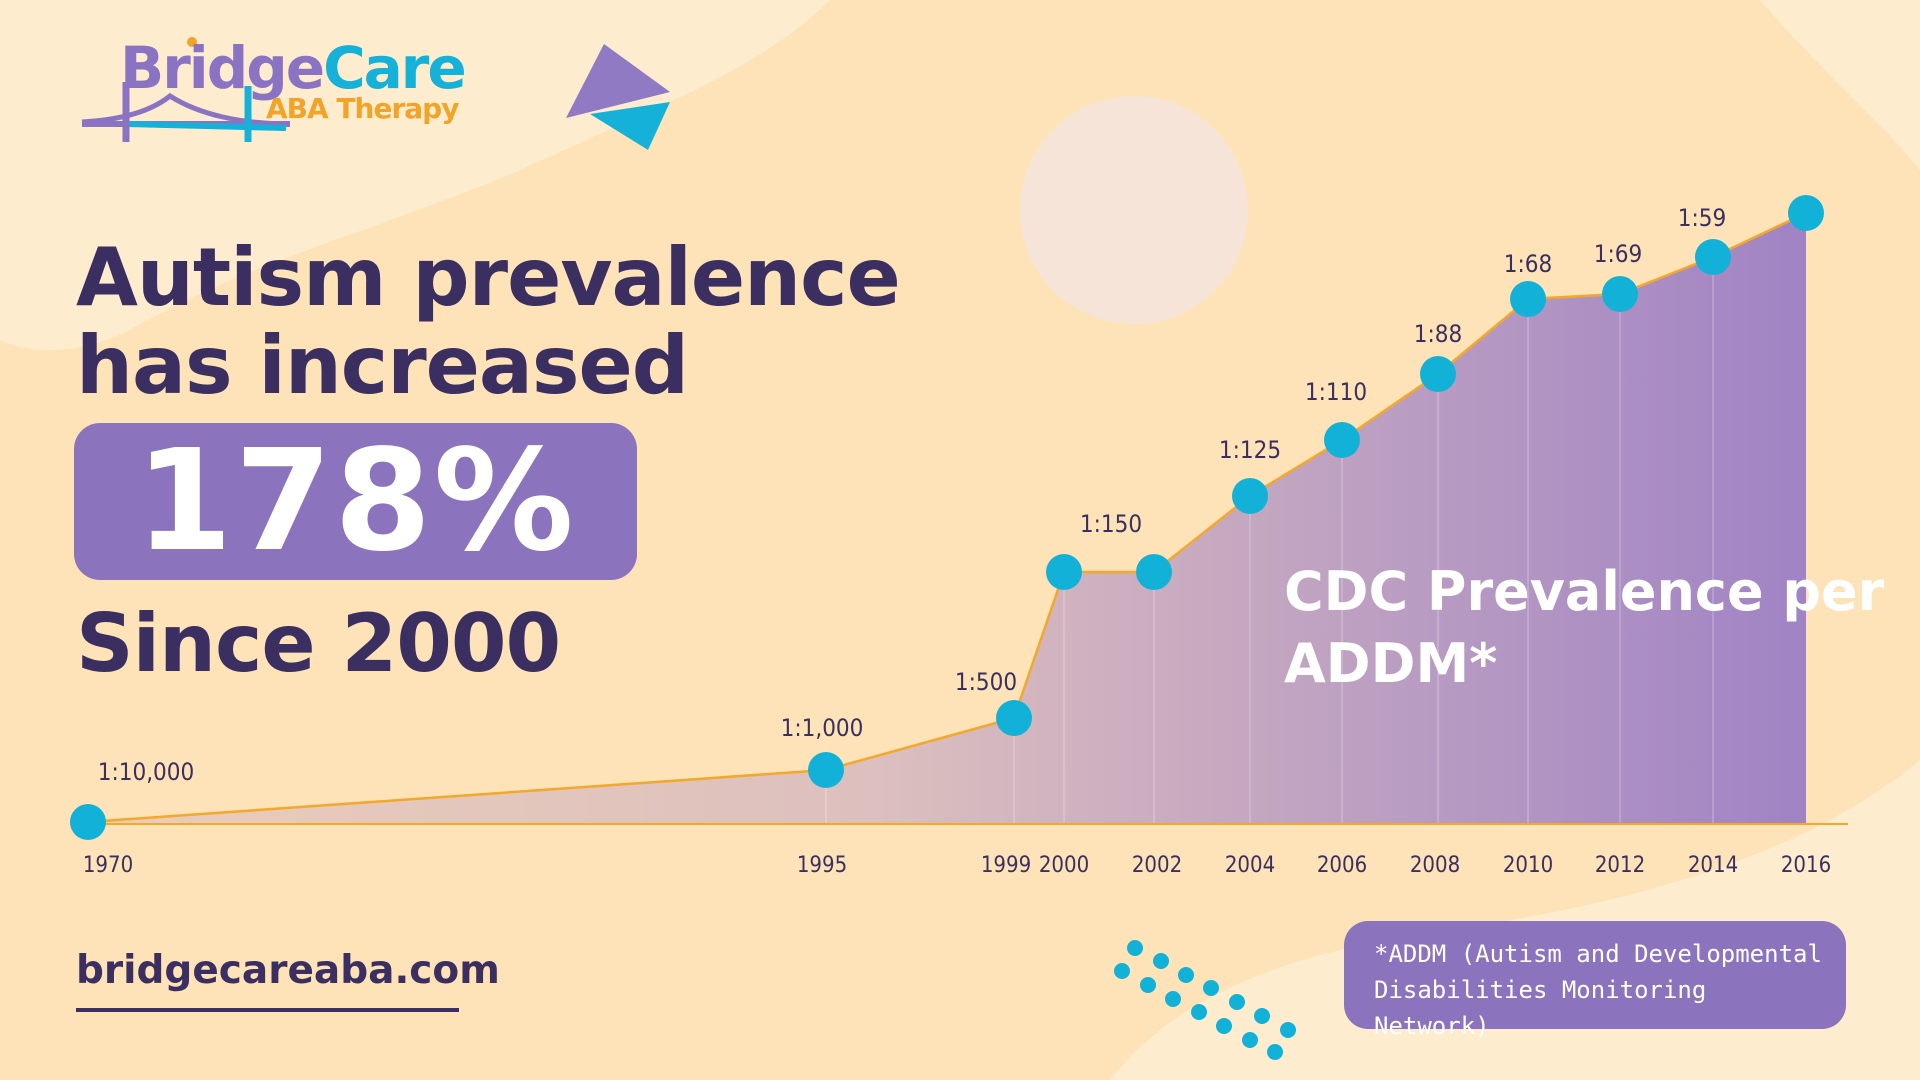  What do you see at coordinates (822, 865) in the screenshot?
I see `x-tick-label: 1995` at bounding box center [822, 865].